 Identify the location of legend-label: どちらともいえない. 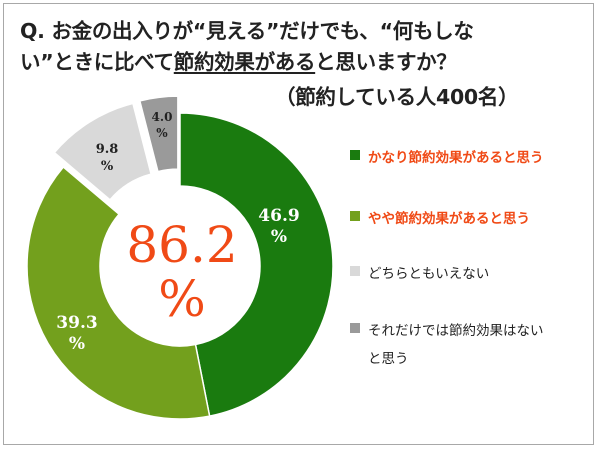
(429, 274).